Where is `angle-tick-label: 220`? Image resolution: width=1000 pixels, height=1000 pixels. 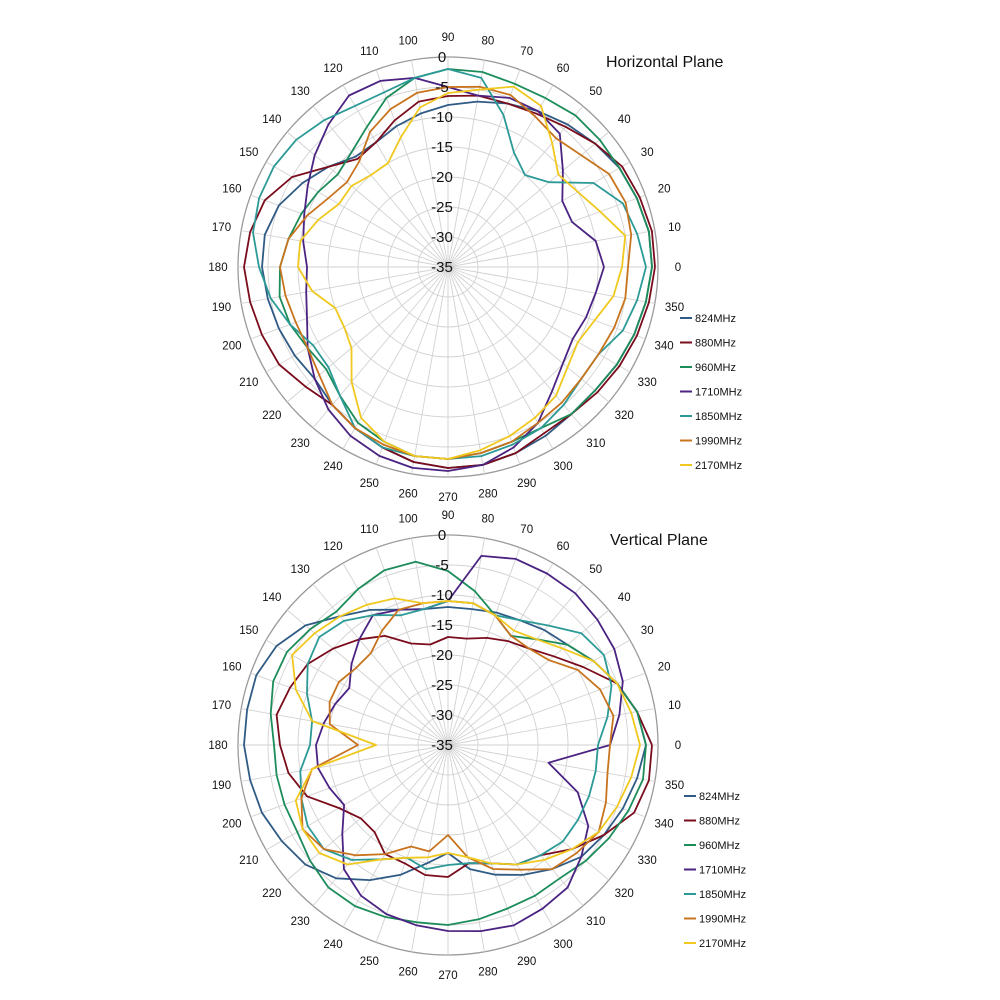 angle-tick-label: 220 is located at coordinates (271, 416).